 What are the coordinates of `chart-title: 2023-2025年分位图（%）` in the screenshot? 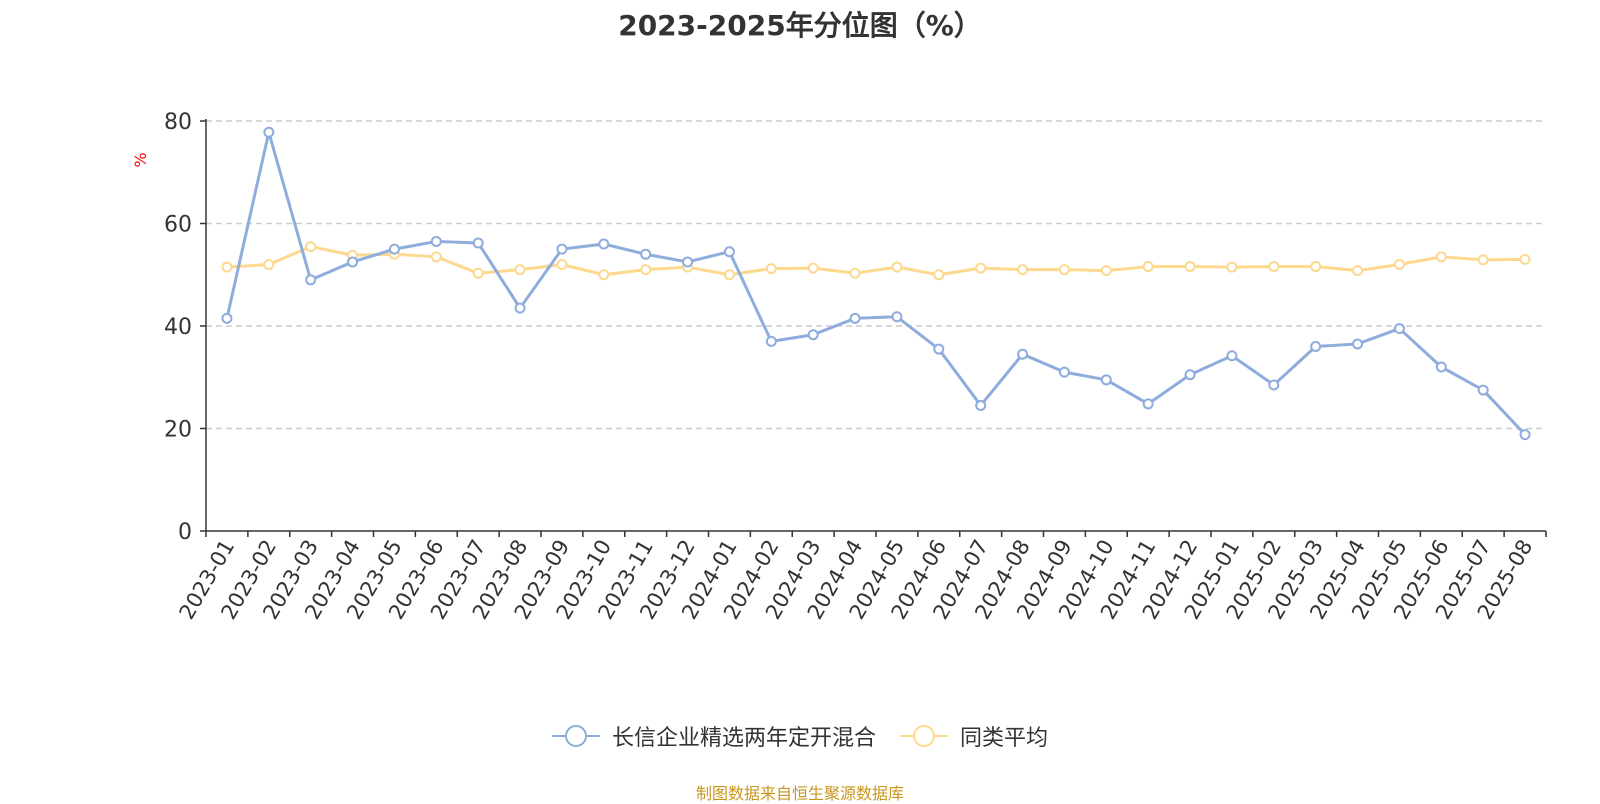 It's located at (800, 25).